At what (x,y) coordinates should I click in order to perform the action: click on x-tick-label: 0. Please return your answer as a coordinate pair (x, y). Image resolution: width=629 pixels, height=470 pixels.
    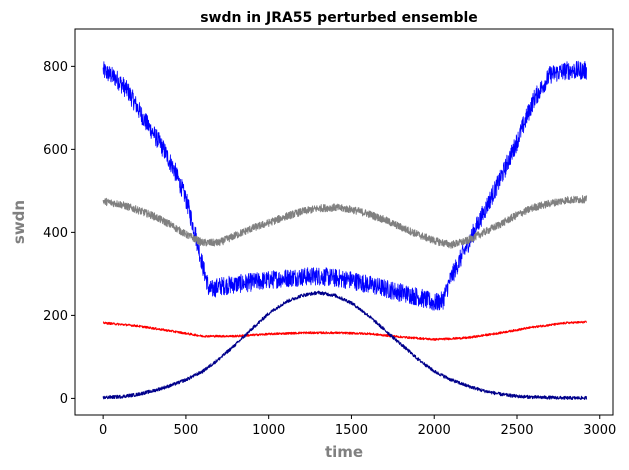
    Looking at the image, I should click on (103, 430).